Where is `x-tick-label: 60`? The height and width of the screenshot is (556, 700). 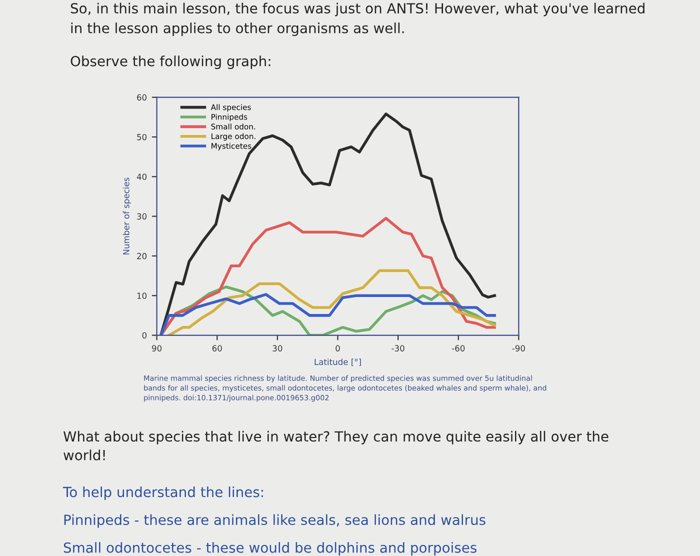 x-tick-label: 60 is located at coordinates (217, 348).